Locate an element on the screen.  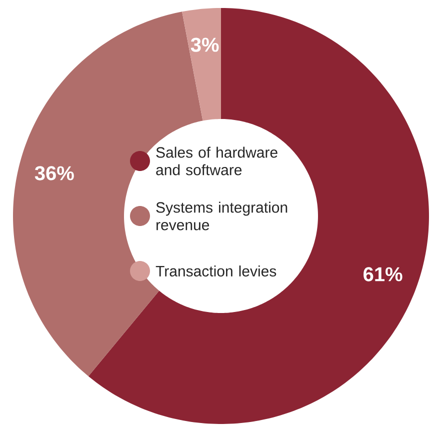
data-label: 36% is located at coordinates (54, 173).